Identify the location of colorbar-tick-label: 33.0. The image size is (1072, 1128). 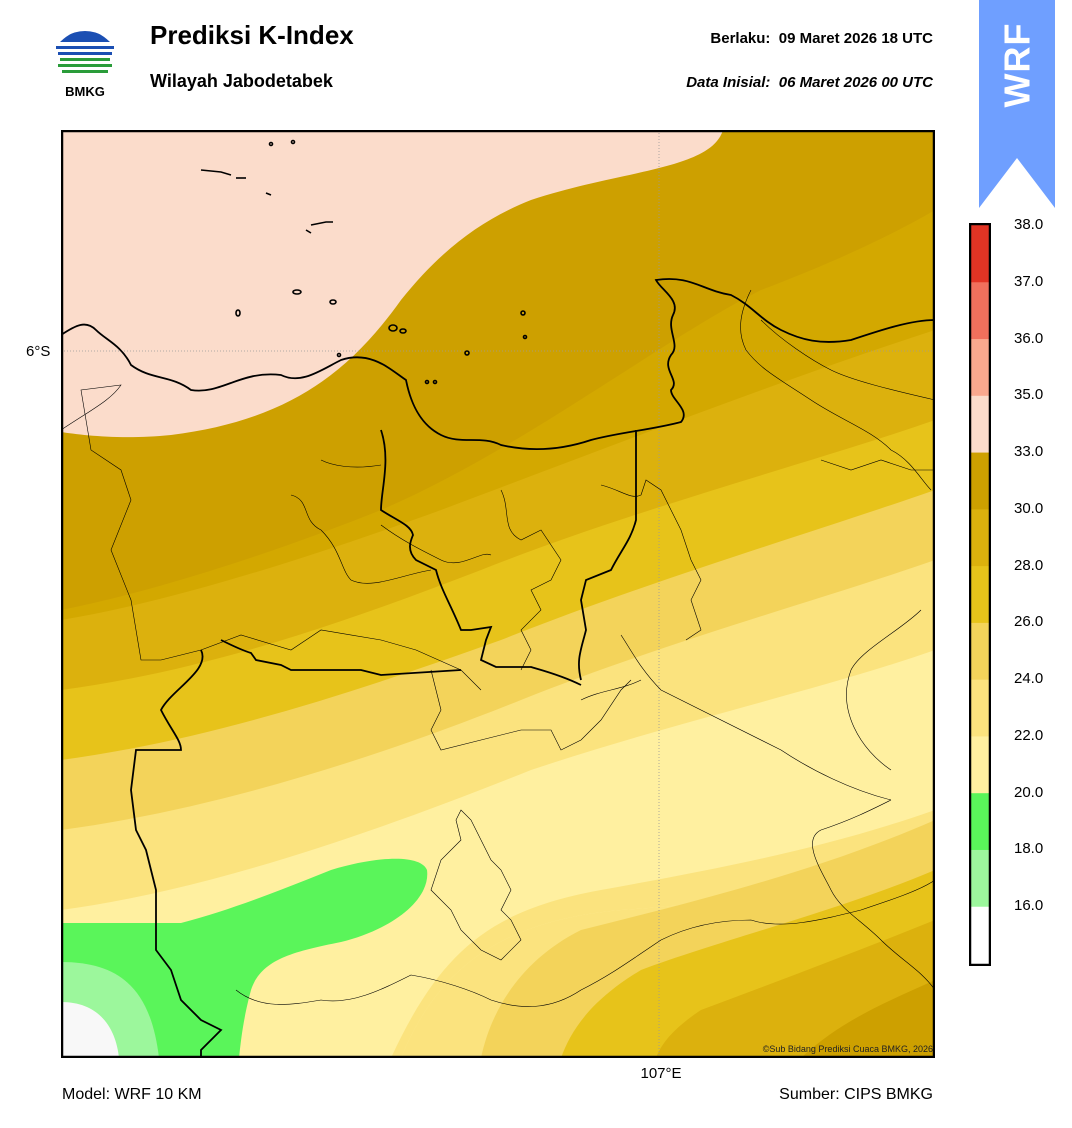
(1029, 452).